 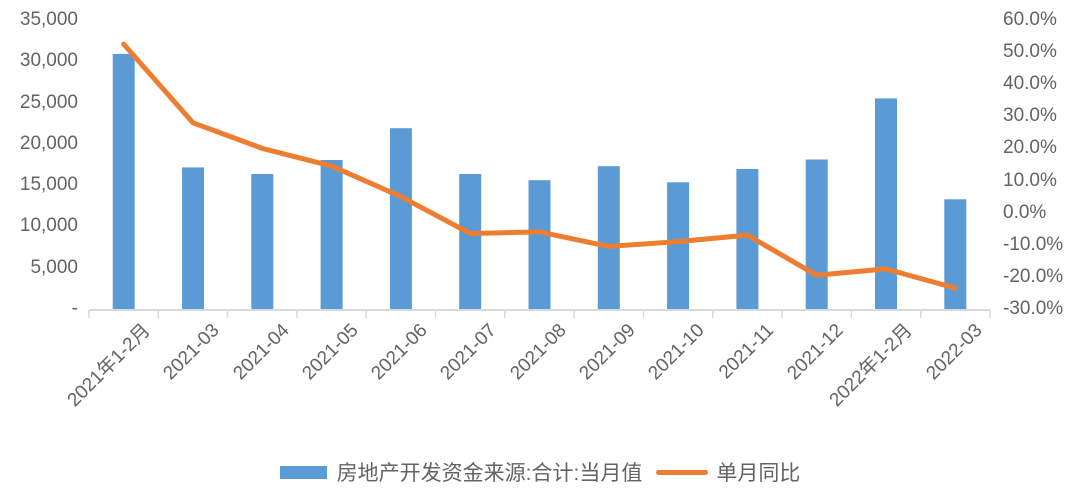 I want to click on left-axis-label: 10,000, so click(x=48, y=226).